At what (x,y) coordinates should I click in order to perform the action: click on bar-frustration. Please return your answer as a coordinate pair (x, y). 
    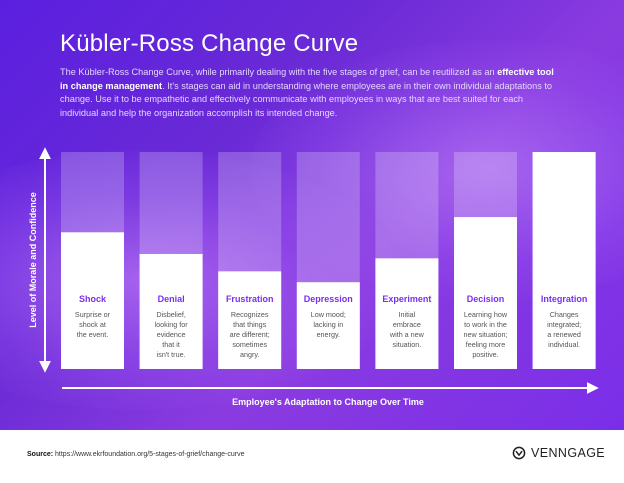
    Looking at the image, I should click on (250, 320).